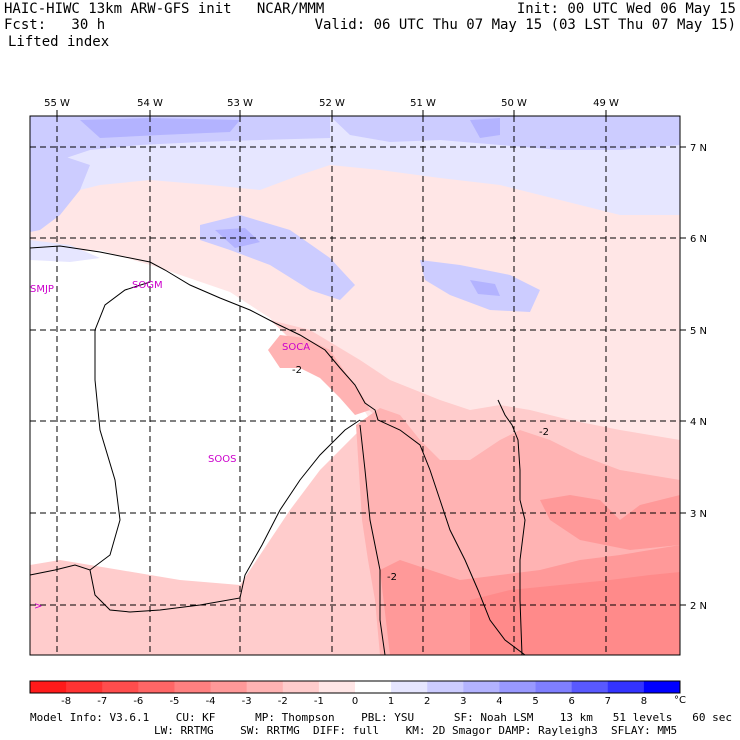  I want to click on colorbar-tick-label: 3, so click(463, 701).